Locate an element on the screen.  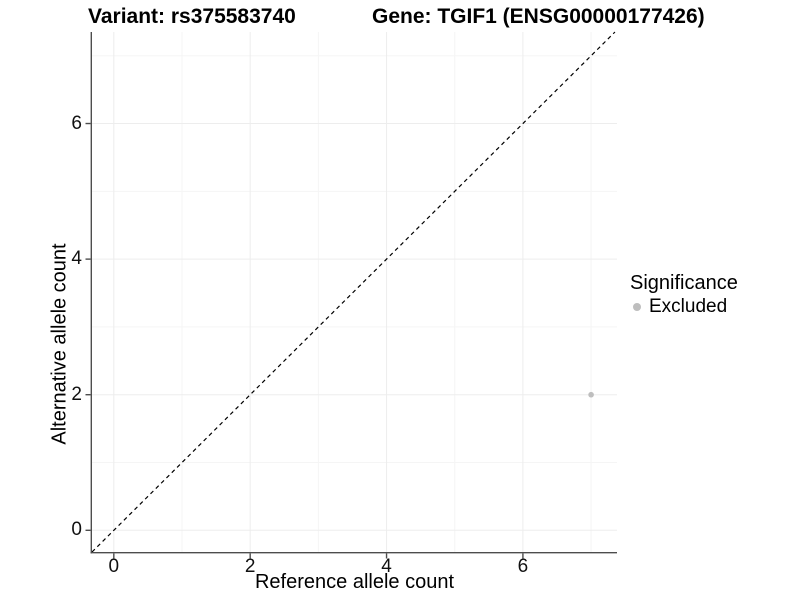
x-axis-title: Reference allele count is located at coordinates (354, 582).